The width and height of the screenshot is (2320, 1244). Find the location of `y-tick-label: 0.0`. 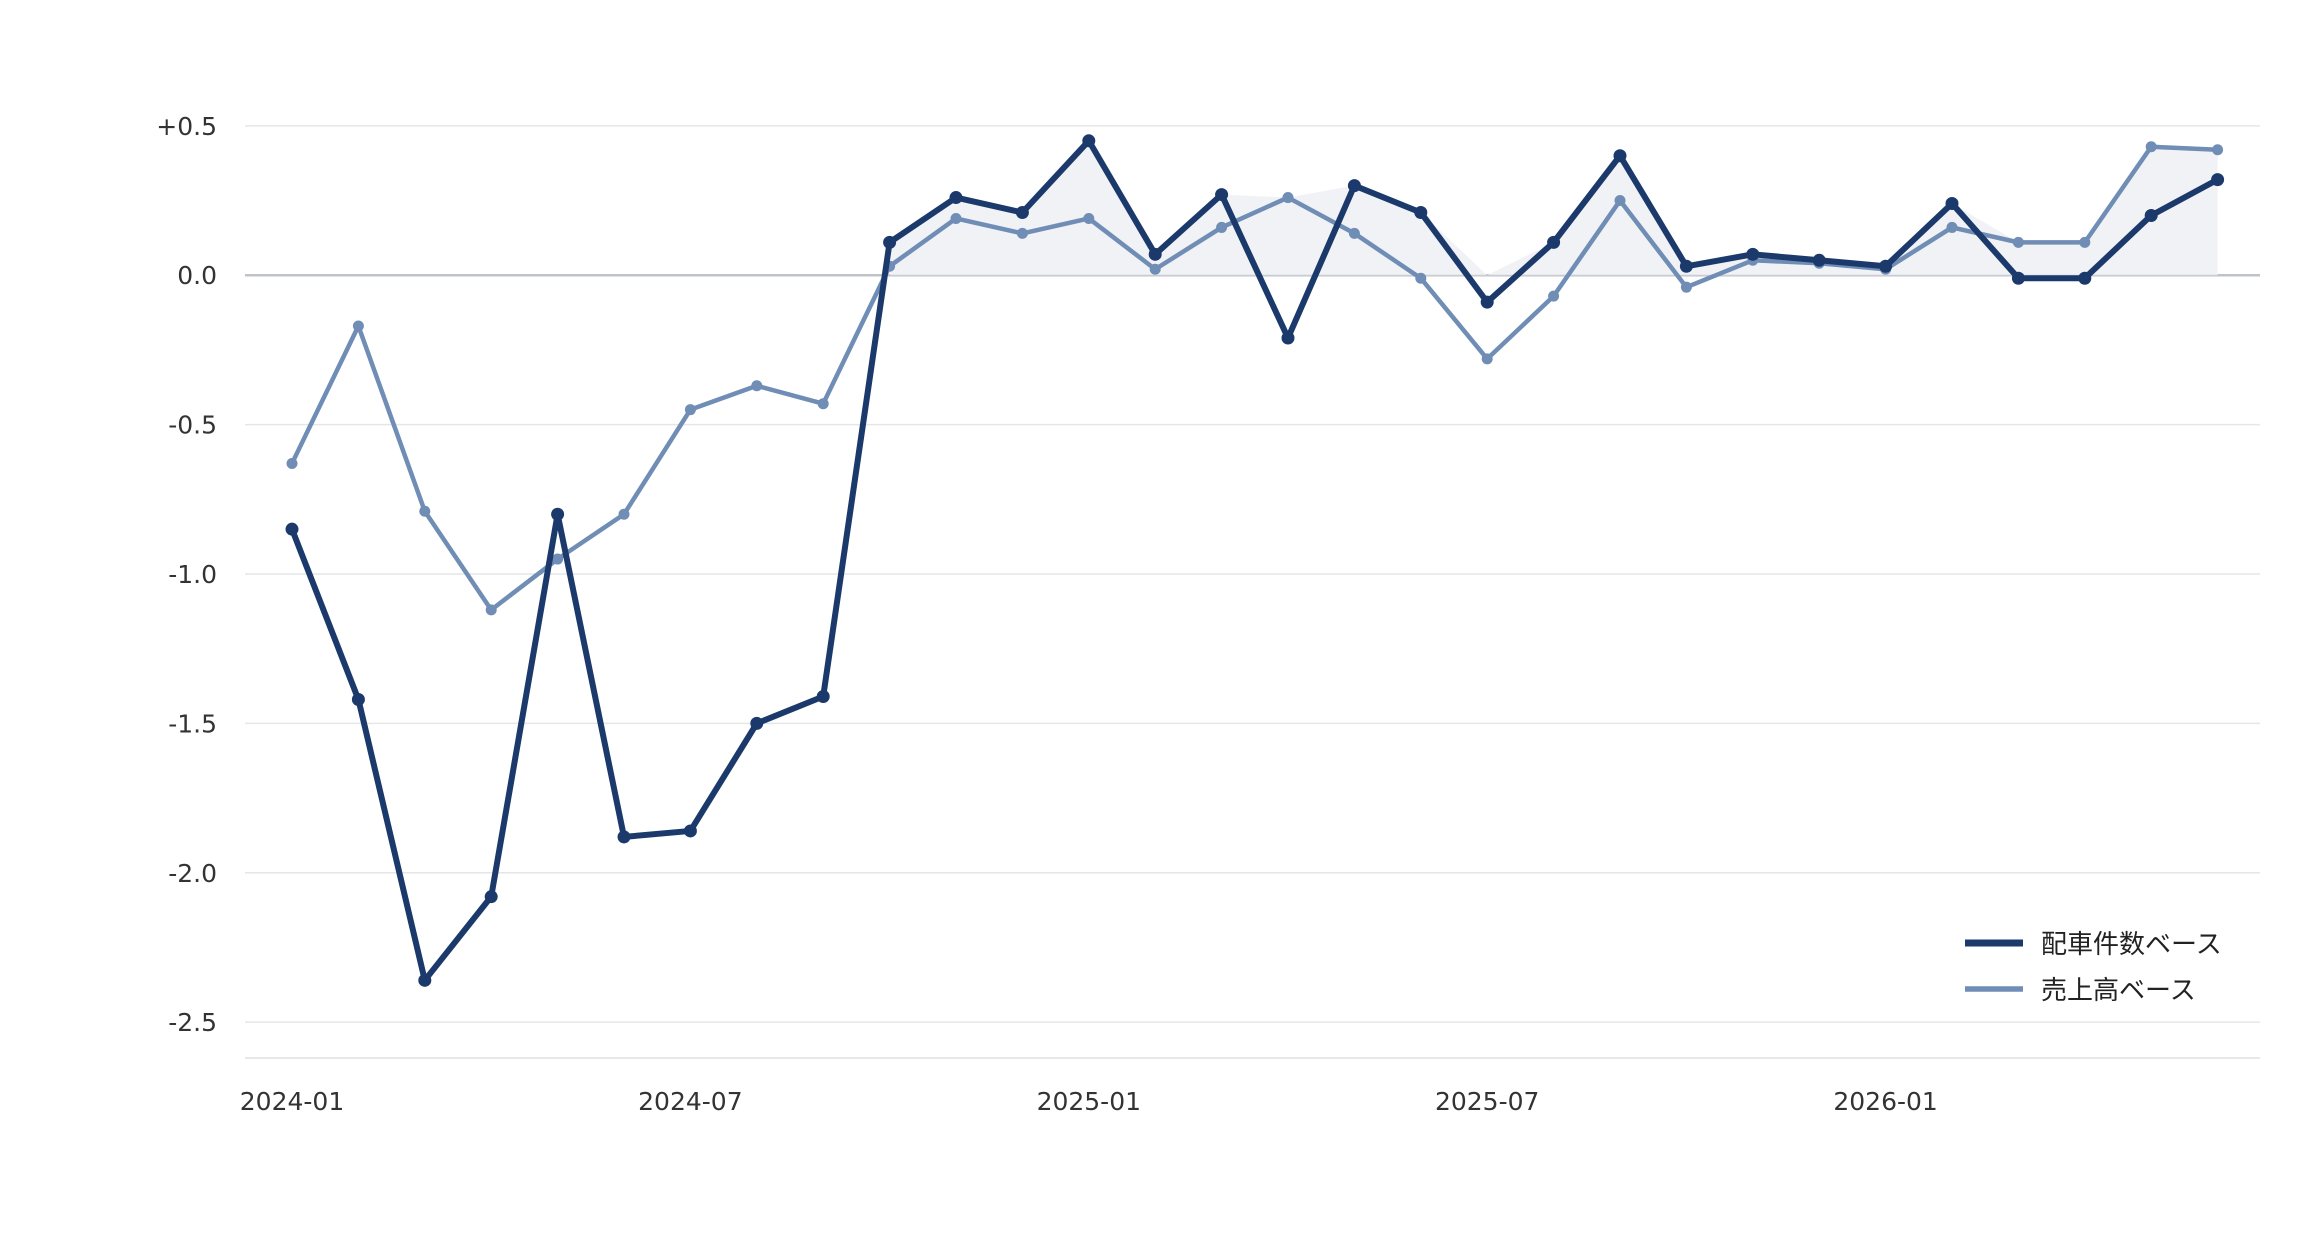

y-tick-label: 0.0 is located at coordinates (197, 275).